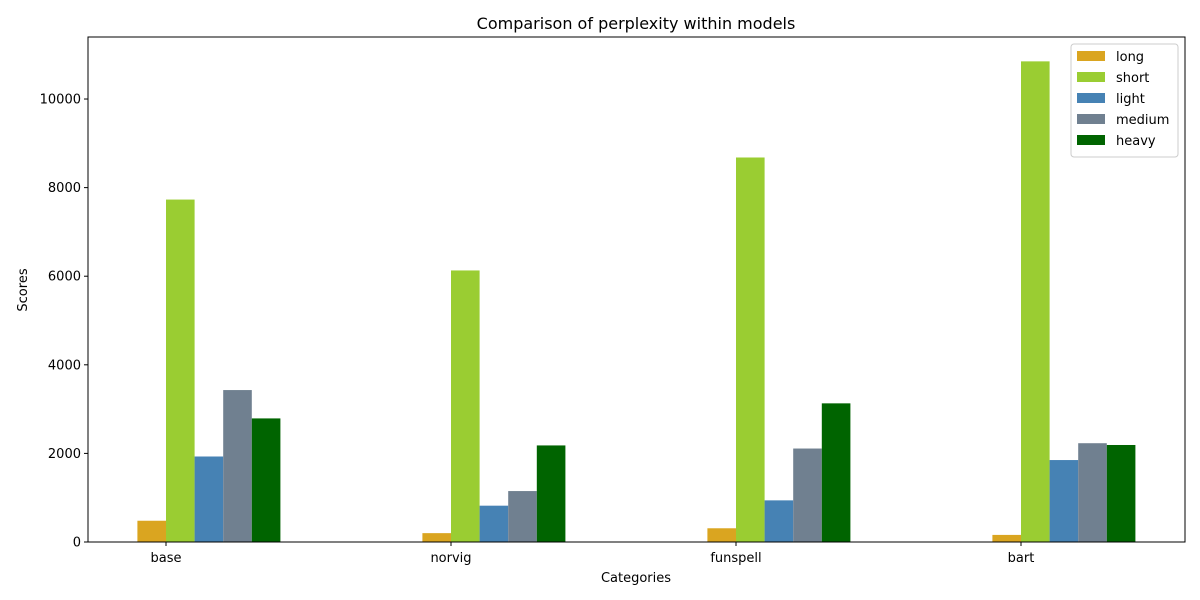 Image resolution: width=1200 pixels, height=600 pixels. What do you see at coordinates (1091, 98) in the screenshot?
I see `legend-swatch-light` at bounding box center [1091, 98].